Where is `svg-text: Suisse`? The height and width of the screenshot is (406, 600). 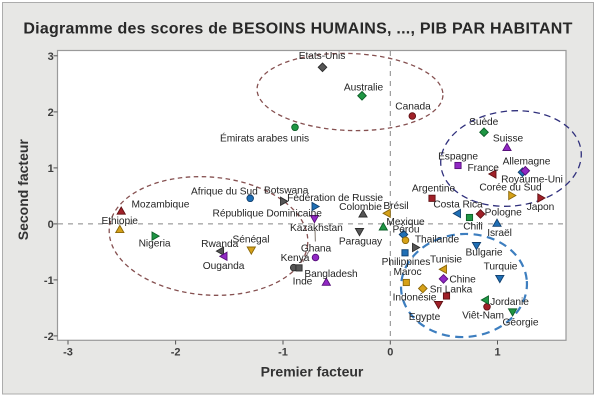
svg-text: Suisse is located at coordinates (508, 139).